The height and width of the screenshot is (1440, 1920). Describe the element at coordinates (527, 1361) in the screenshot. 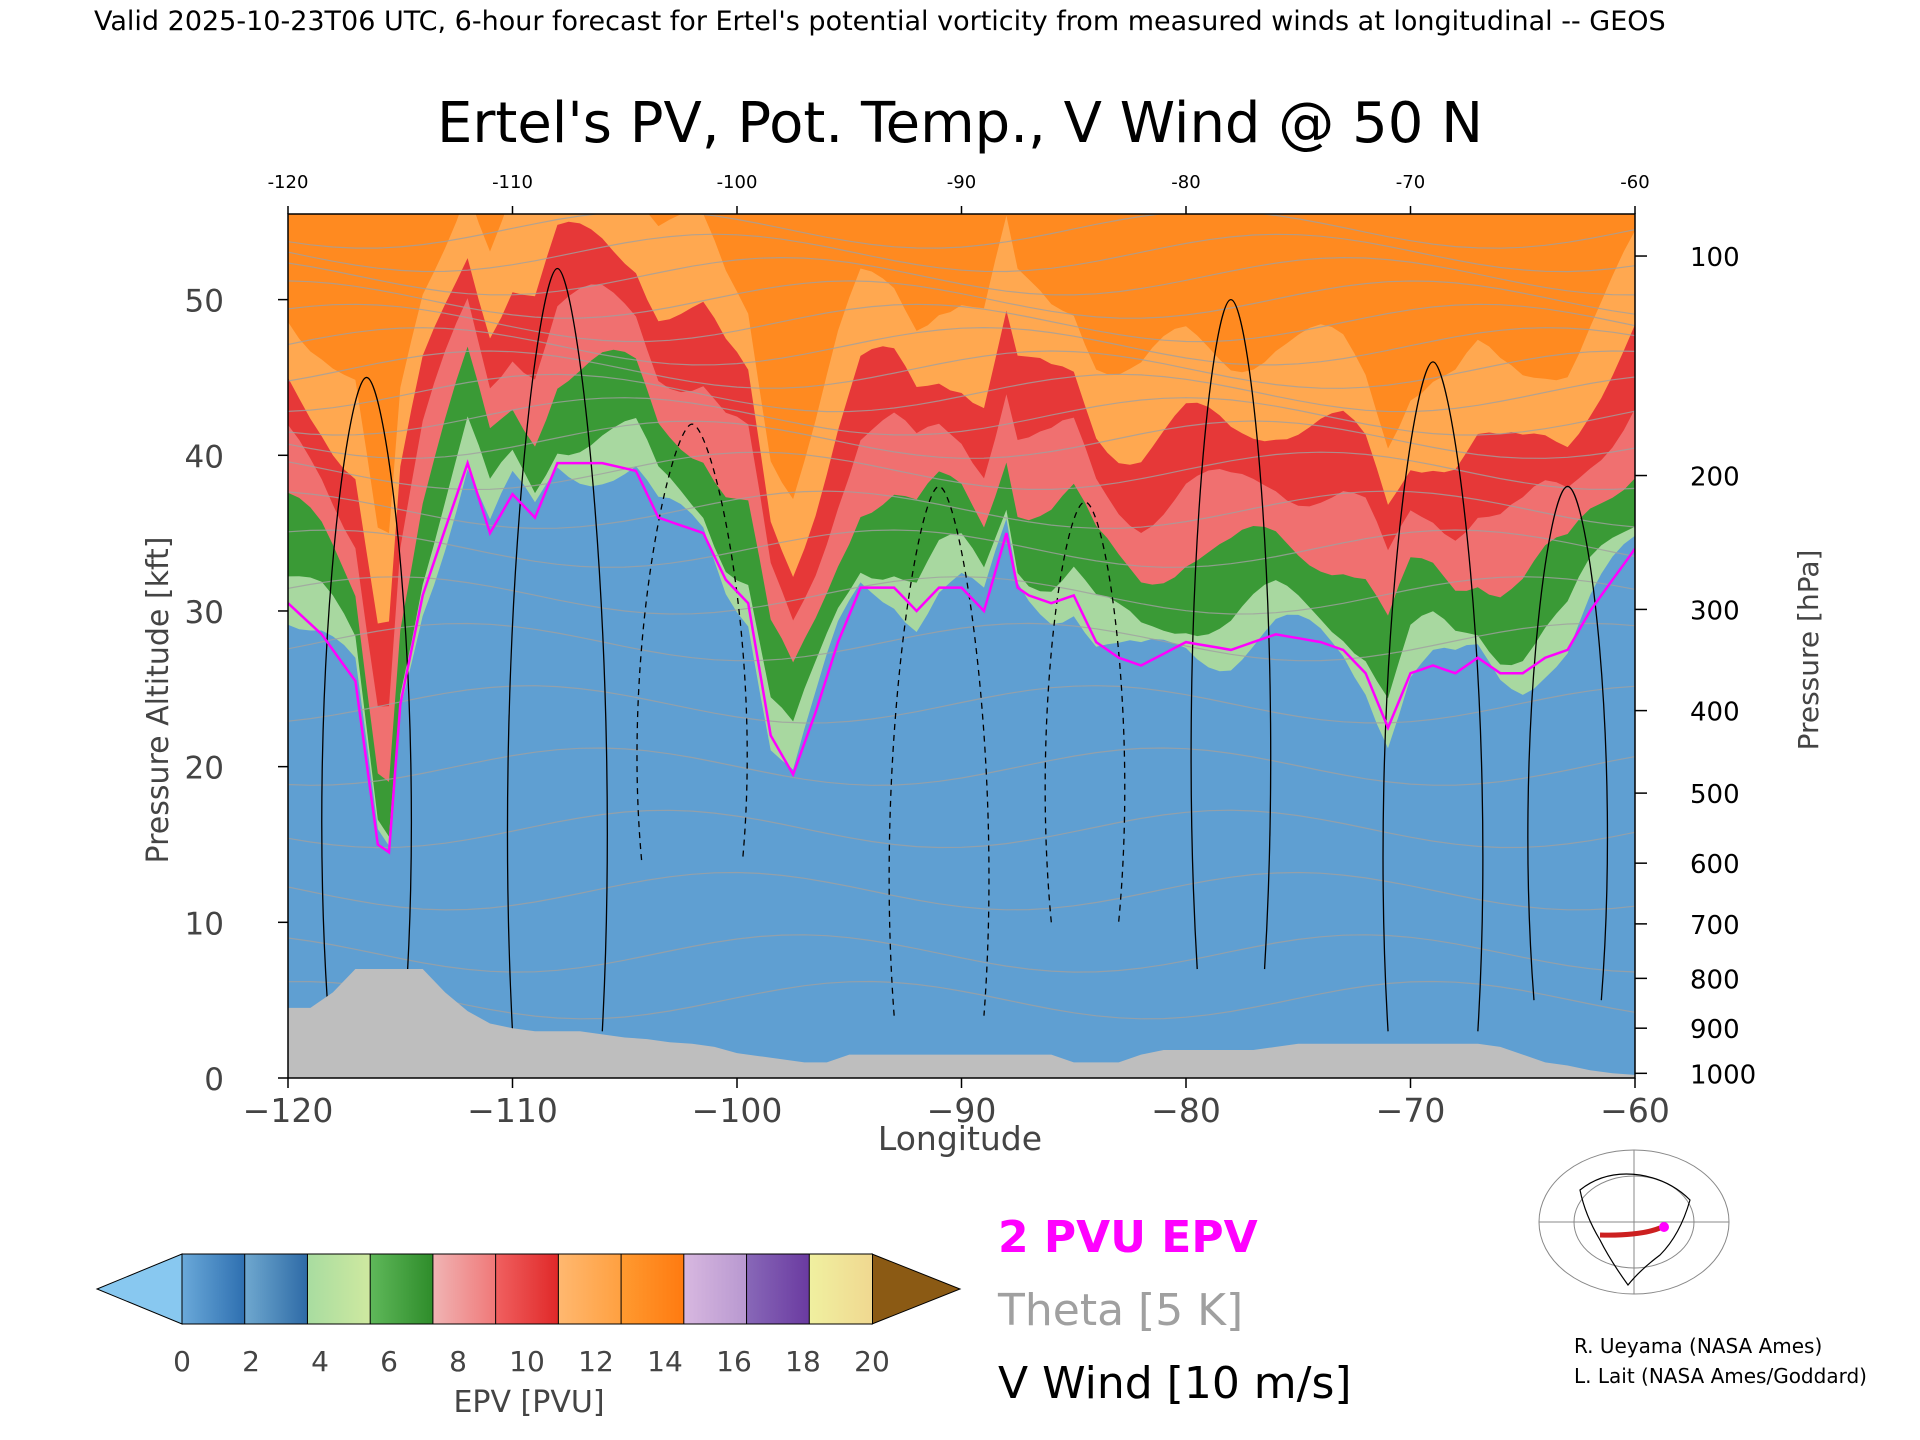

I see `colorbar-tick-label: 10` at that location.